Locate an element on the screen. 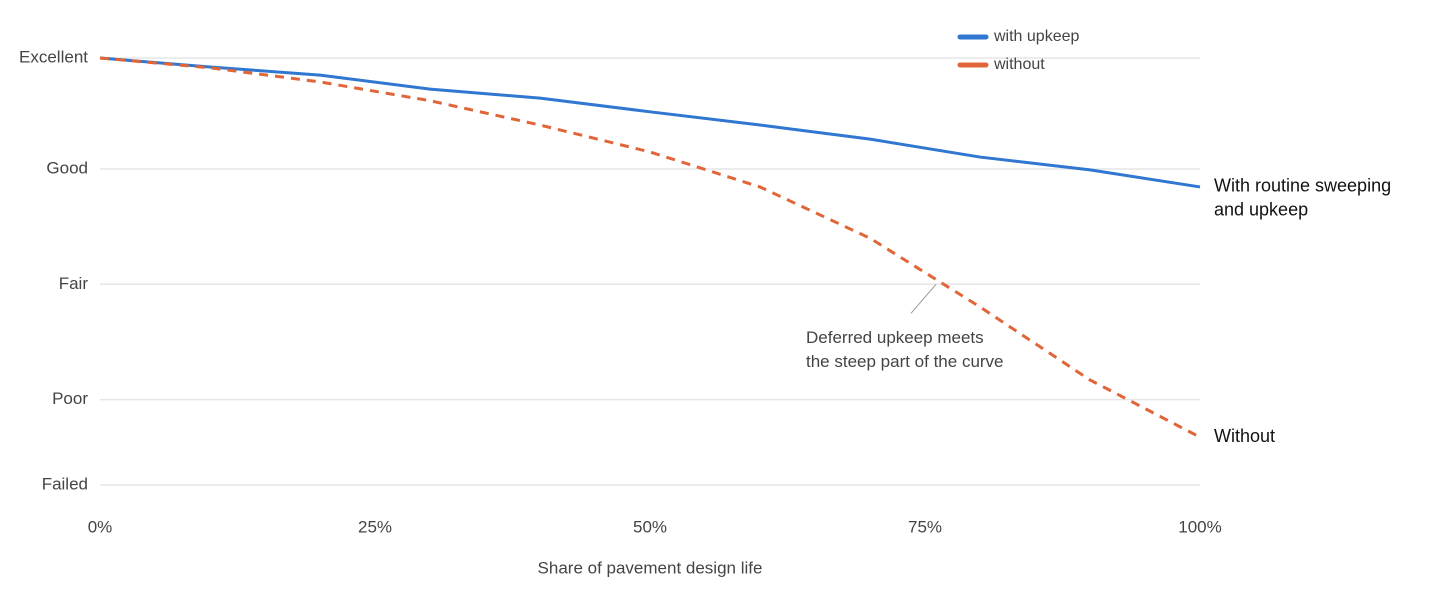 Image resolution: width=1440 pixels, height=600 pixels. end-label: and upkeep is located at coordinates (1261, 210).